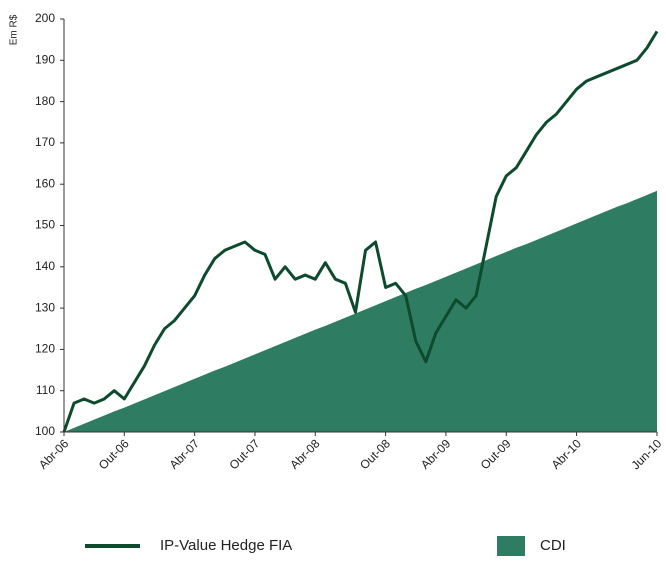 The width and height of the screenshot is (666, 562). Describe the element at coordinates (45, 59) in the screenshot. I see `y-tick-label: 190` at that location.